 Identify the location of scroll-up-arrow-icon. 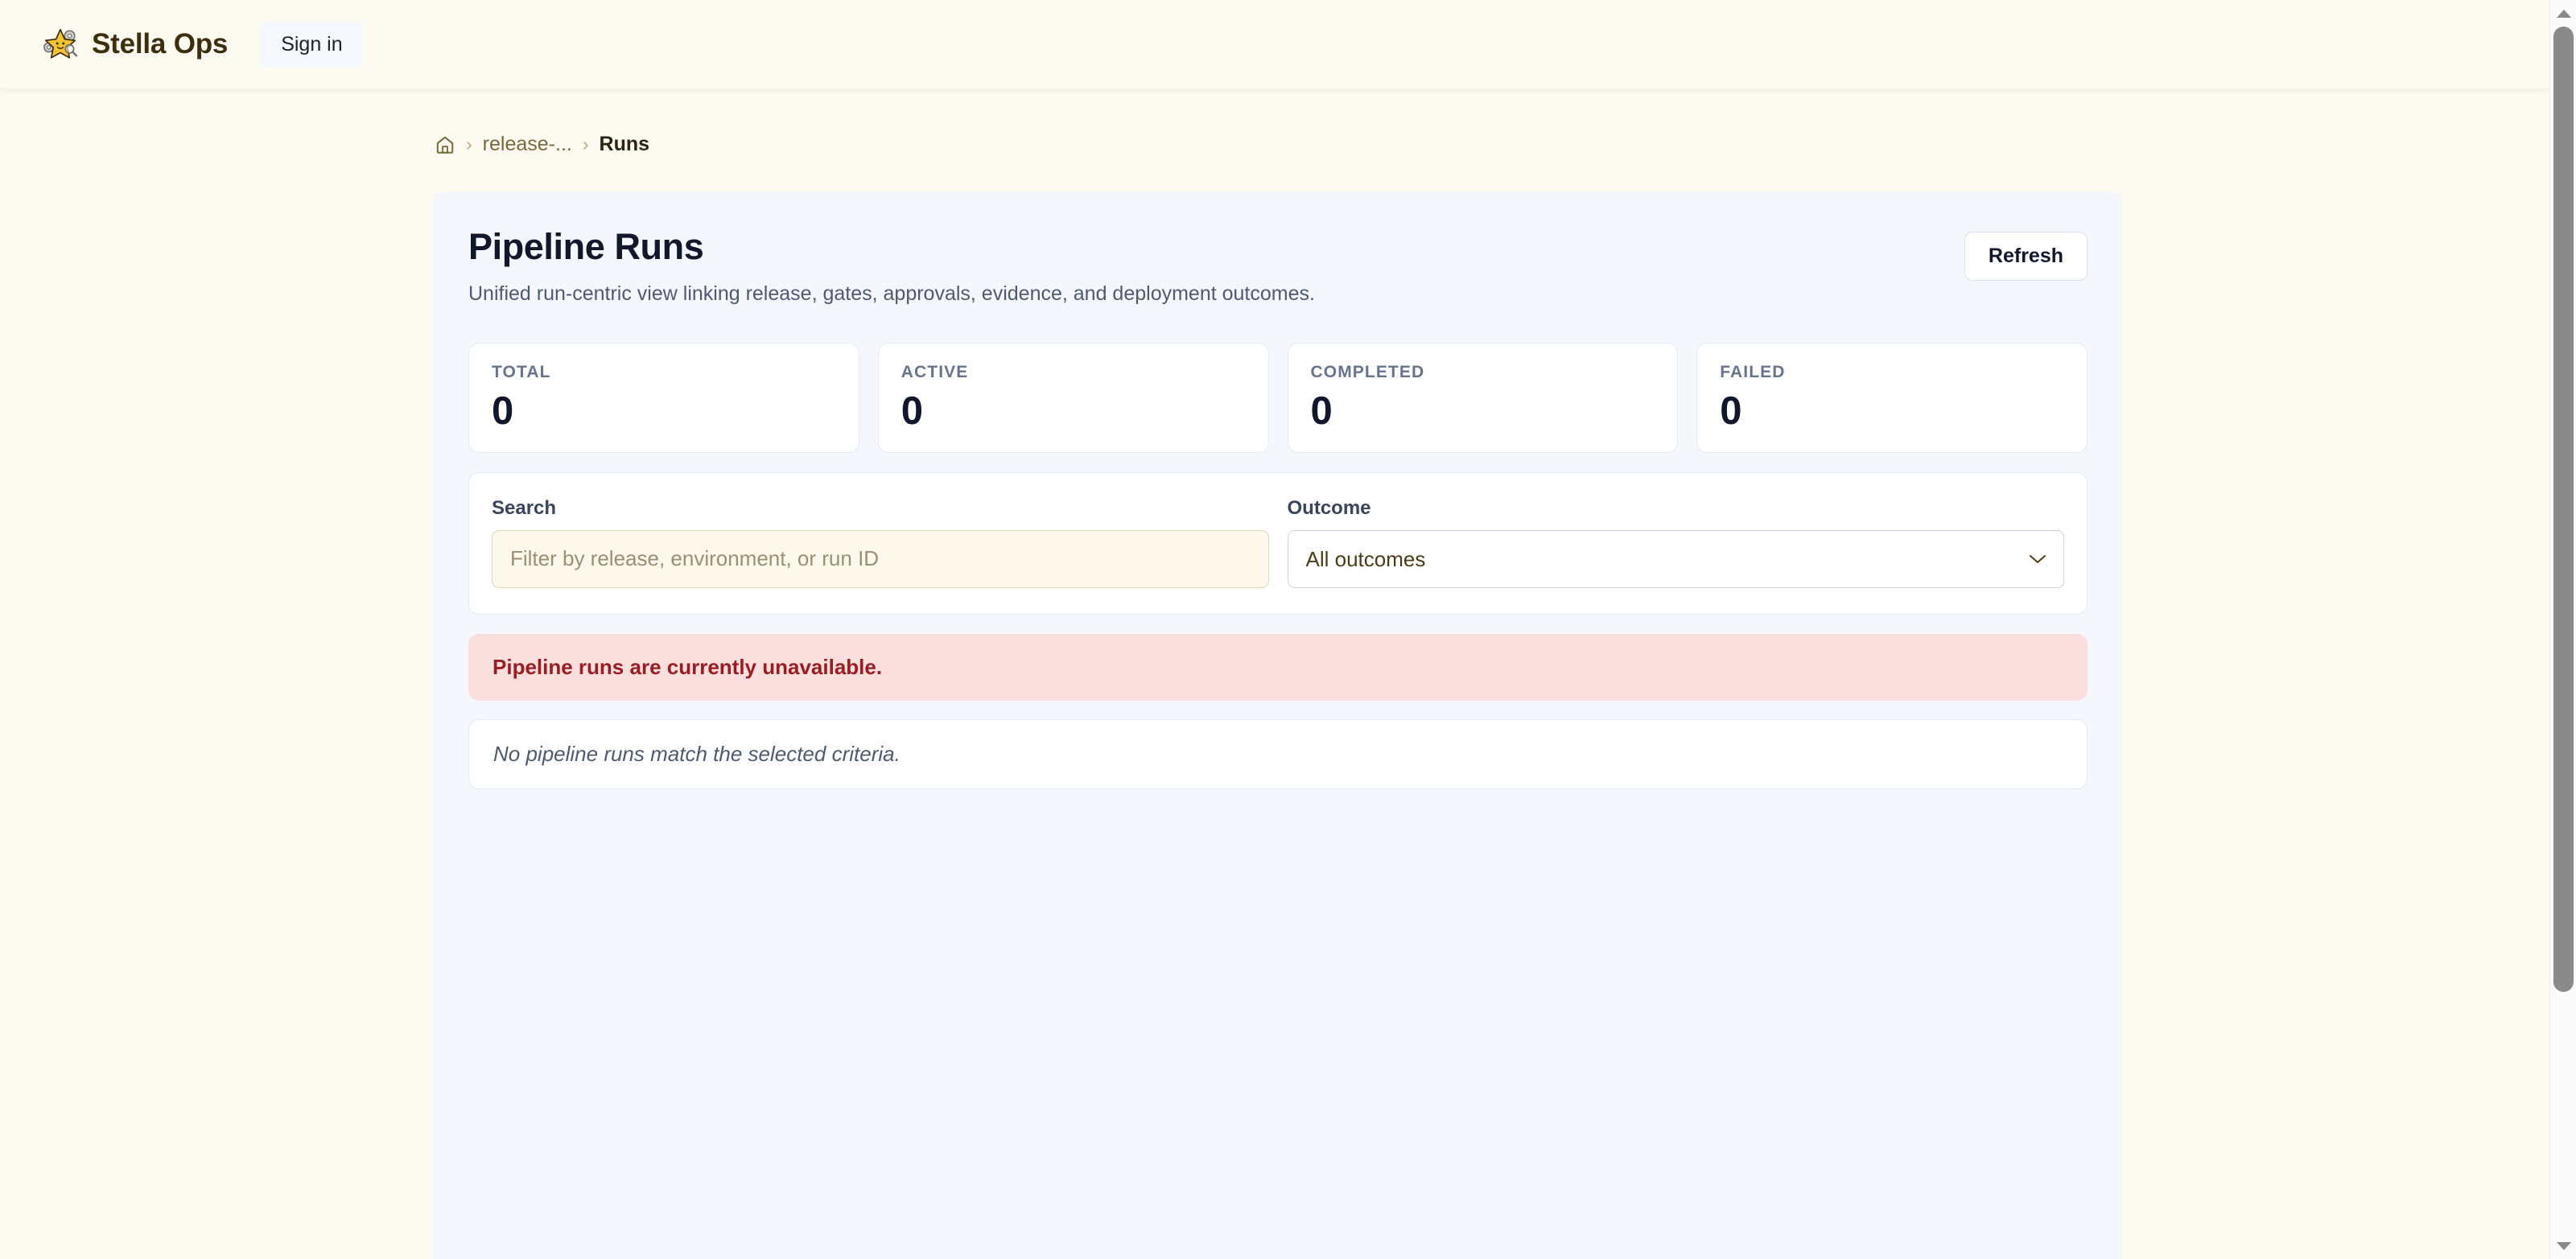
(2563, 13).